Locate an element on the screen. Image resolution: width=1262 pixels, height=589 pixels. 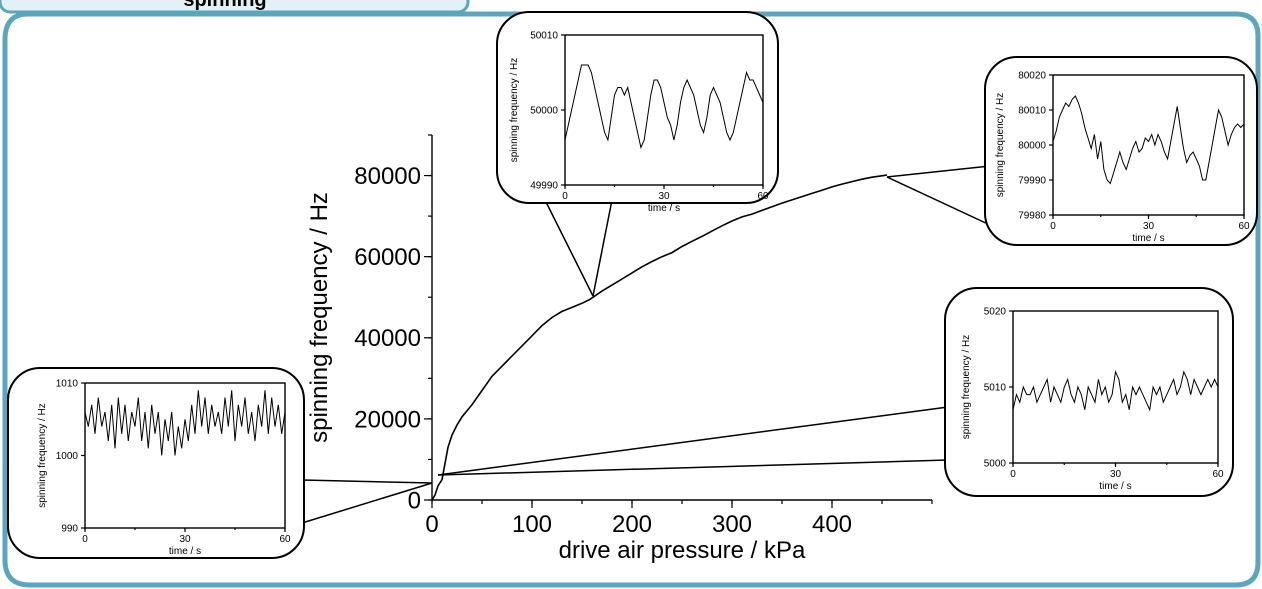
x-tick-label: 200 is located at coordinates (632, 524).